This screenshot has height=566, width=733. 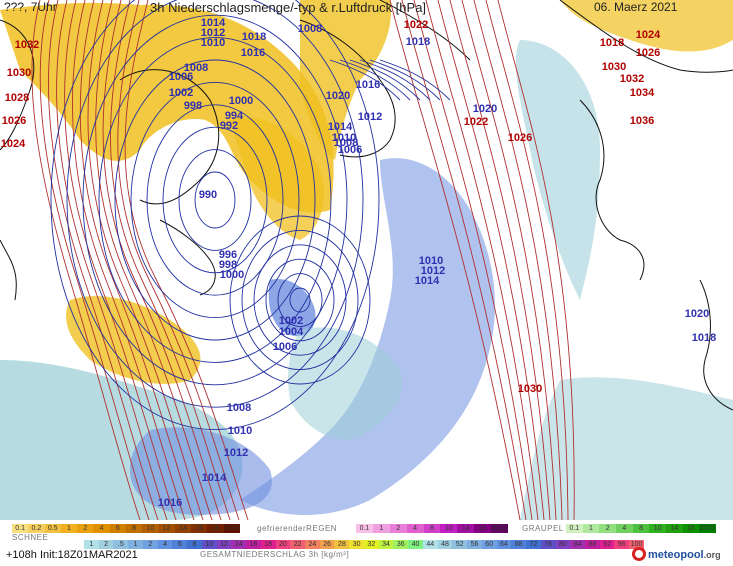 What do you see at coordinates (533, 544) in the screenshot?
I see `legend-swatch: 72` at bounding box center [533, 544].